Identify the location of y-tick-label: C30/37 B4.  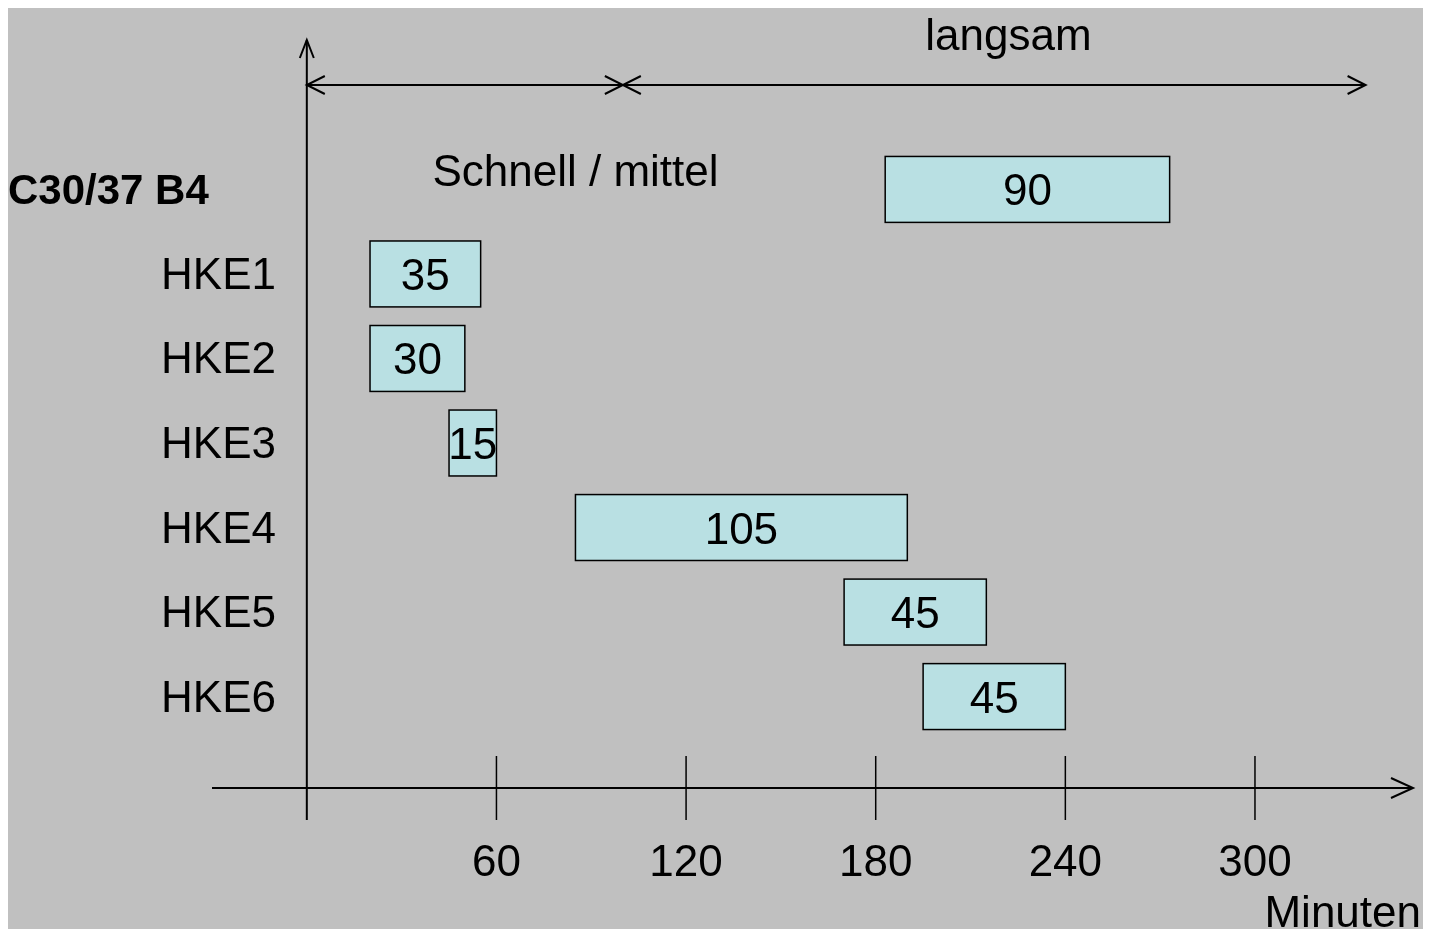
(109, 190).